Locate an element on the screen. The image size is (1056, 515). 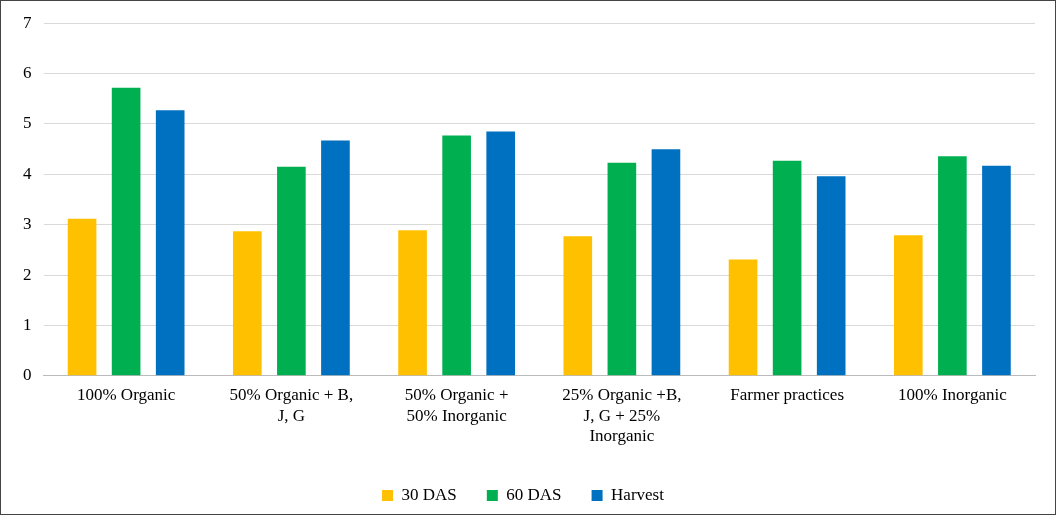
y-tick-label: 4 is located at coordinates (27, 173).